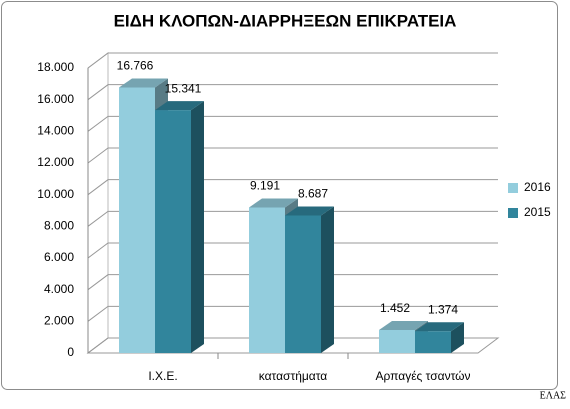  What do you see at coordinates (55, 131) in the screenshot?
I see `y-tick-label: 14.000` at bounding box center [55, 131].